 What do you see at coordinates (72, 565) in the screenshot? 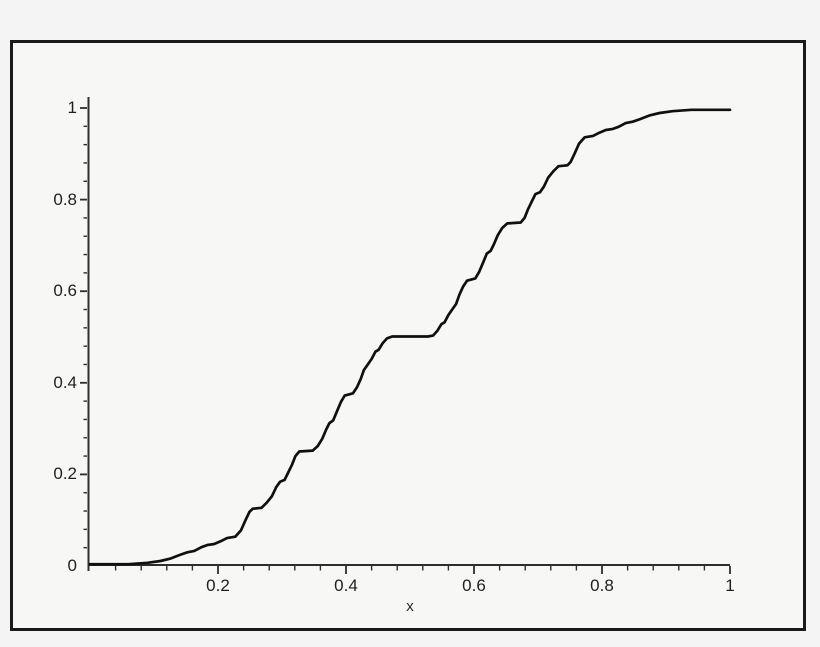
I see `y-tick-label: 0` at bounding box center [72, 565].